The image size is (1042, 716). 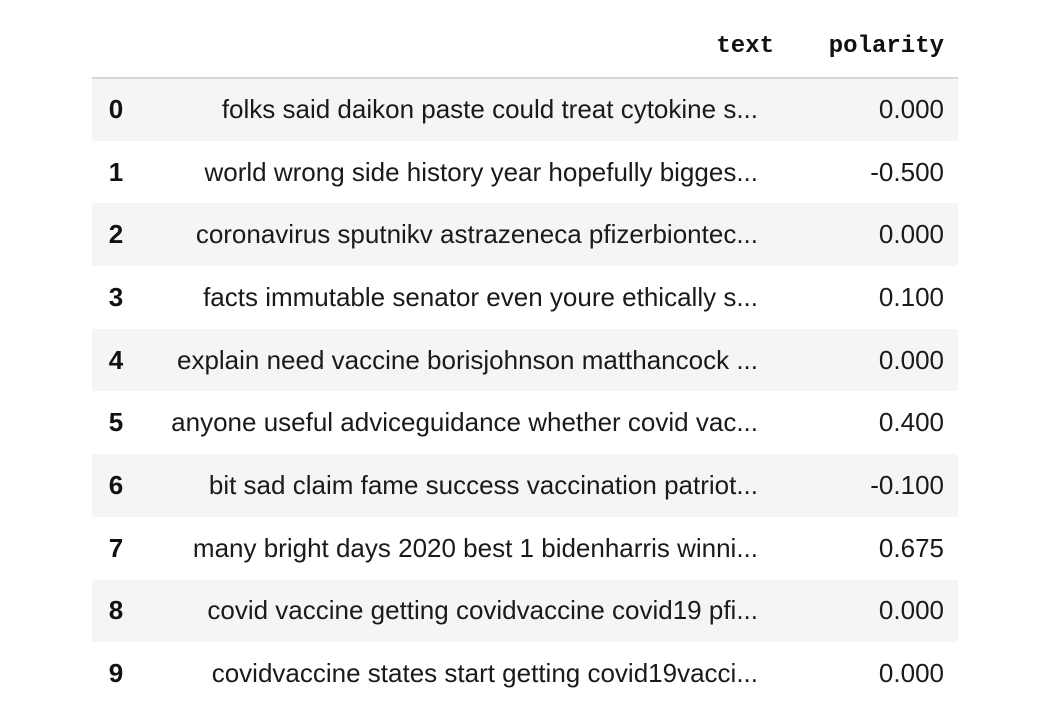 I want to click on header-row: text polarity, so click(x=525, y=47).